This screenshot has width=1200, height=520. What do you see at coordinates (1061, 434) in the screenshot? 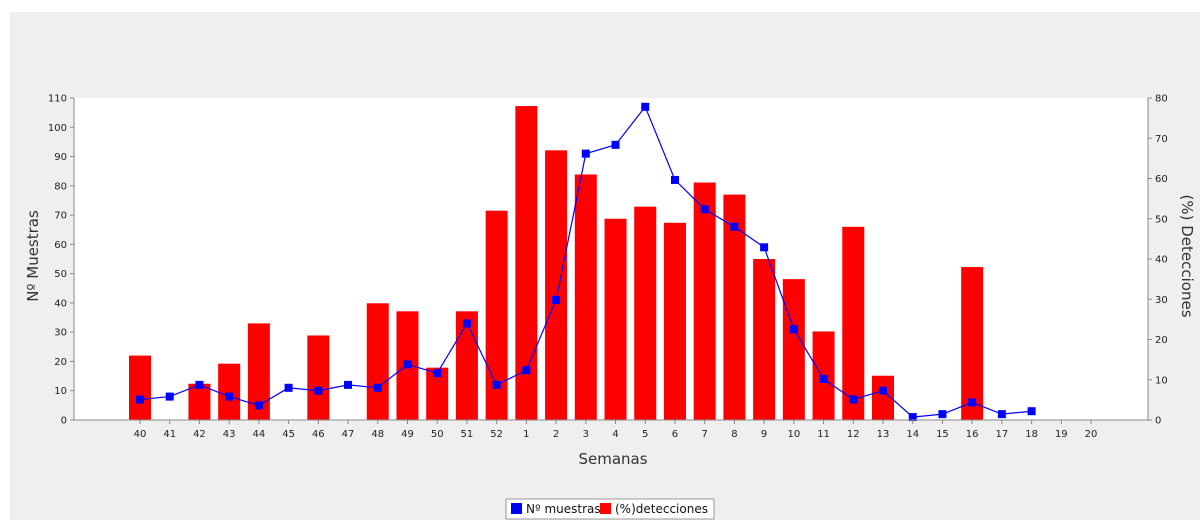
I see `x-tick-label: 19` at bounding box center [1061, 434].